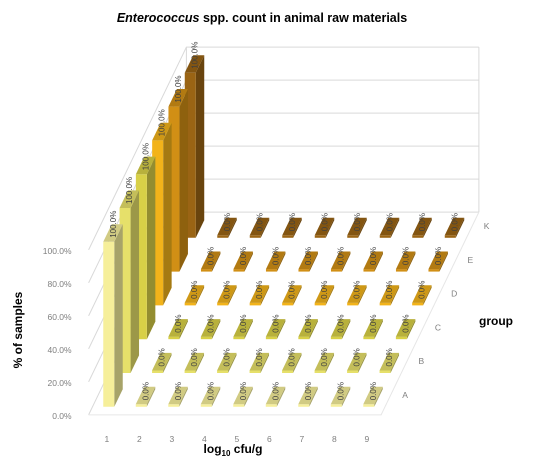 Image resolution: width=550 pixels, height=470 pixels. I want to click on y-tick-label: 20.0%, so click(59, 383).